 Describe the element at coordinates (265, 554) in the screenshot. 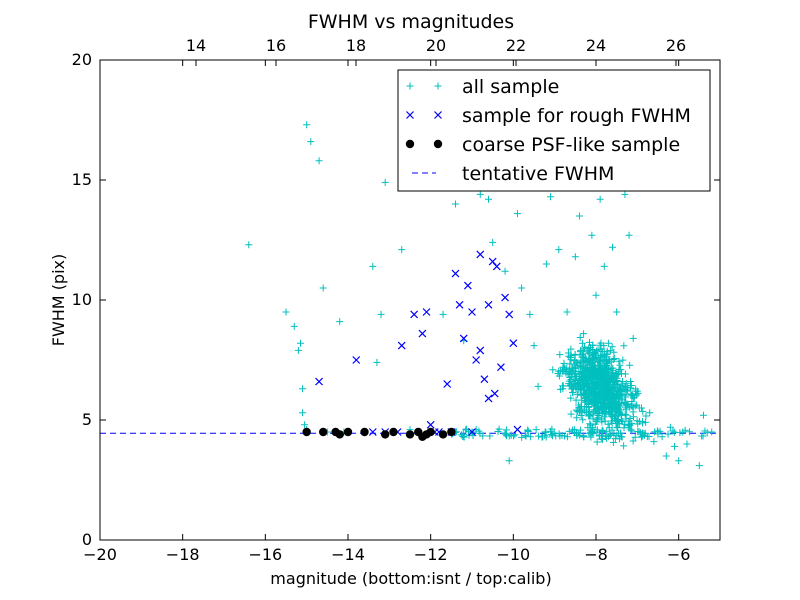

I see `bottom-x-tick-label: −16` at that location.